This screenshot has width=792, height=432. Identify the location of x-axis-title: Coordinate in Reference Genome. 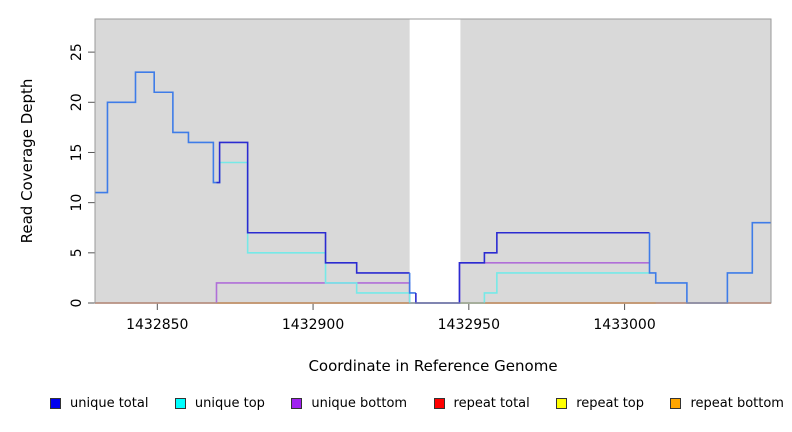
(432, 366).